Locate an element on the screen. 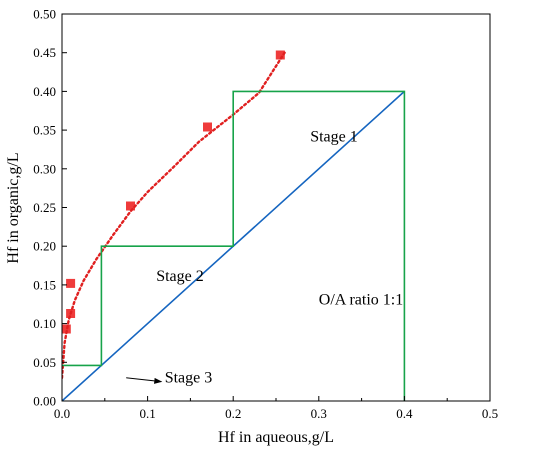 This screenshot has width=550, height=463. x-tick-label: 0.3 is located at coordinates (319, 413).